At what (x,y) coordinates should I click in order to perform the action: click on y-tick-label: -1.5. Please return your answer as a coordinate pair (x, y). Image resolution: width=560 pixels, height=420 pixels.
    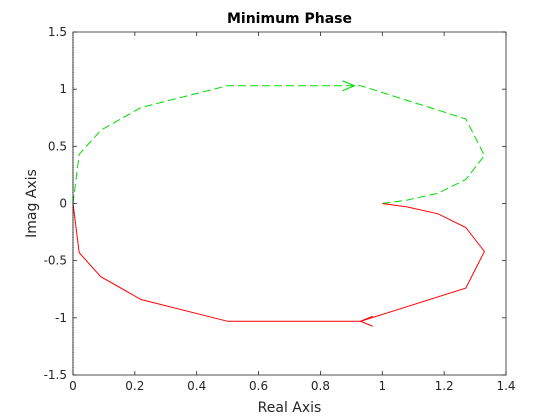
    Looking at the image, I should click on (55, 375).